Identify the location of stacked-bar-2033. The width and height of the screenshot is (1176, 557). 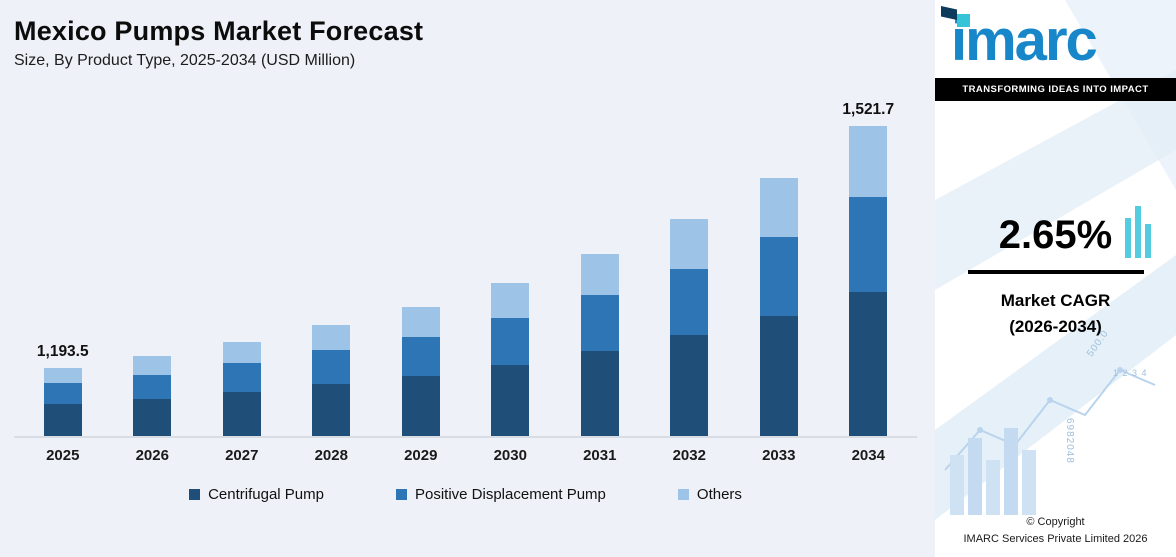
(778, 307).